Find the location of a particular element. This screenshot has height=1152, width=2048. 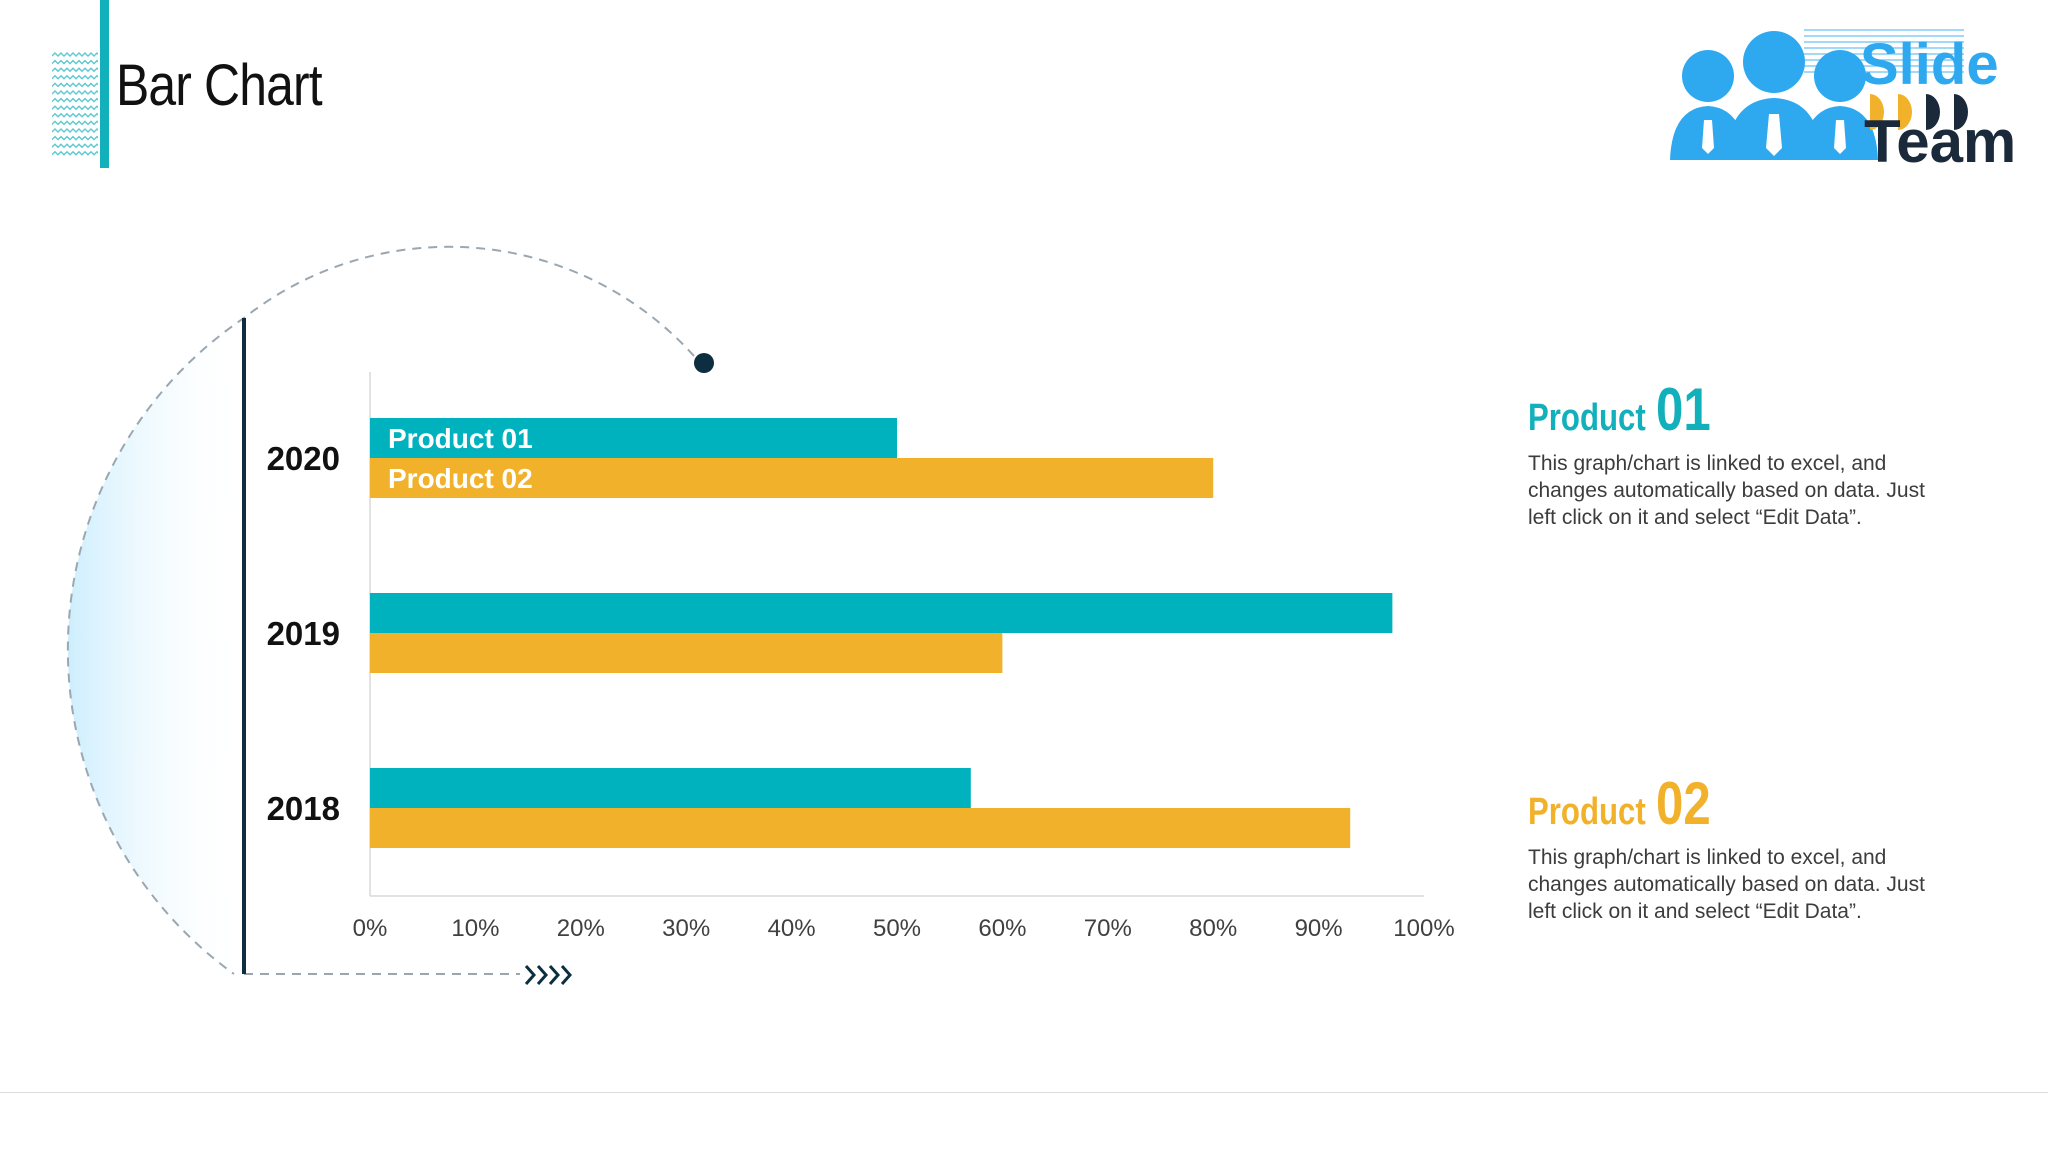

logo-word-slide: Slide is located at coordinates (1929, 64).